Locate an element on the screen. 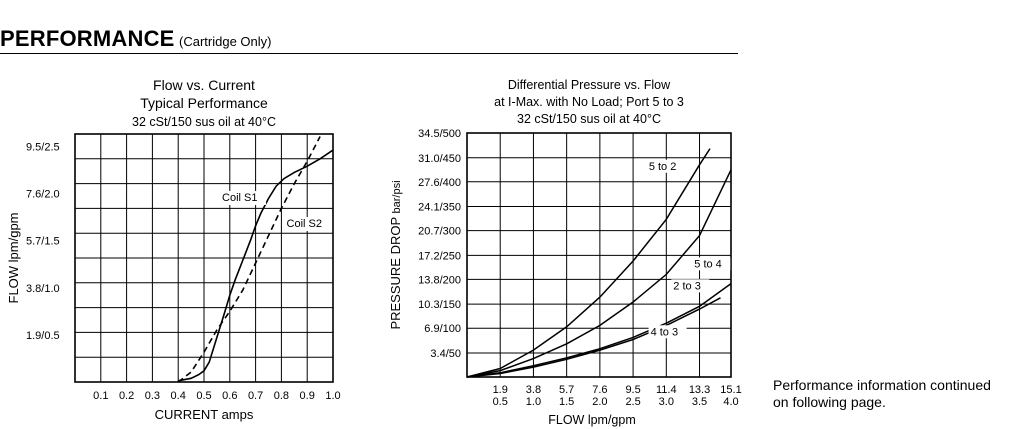 This screenshot has width=1031, height=429. y-tick-label: 6.9/100 is located at coordinates (442, 329).